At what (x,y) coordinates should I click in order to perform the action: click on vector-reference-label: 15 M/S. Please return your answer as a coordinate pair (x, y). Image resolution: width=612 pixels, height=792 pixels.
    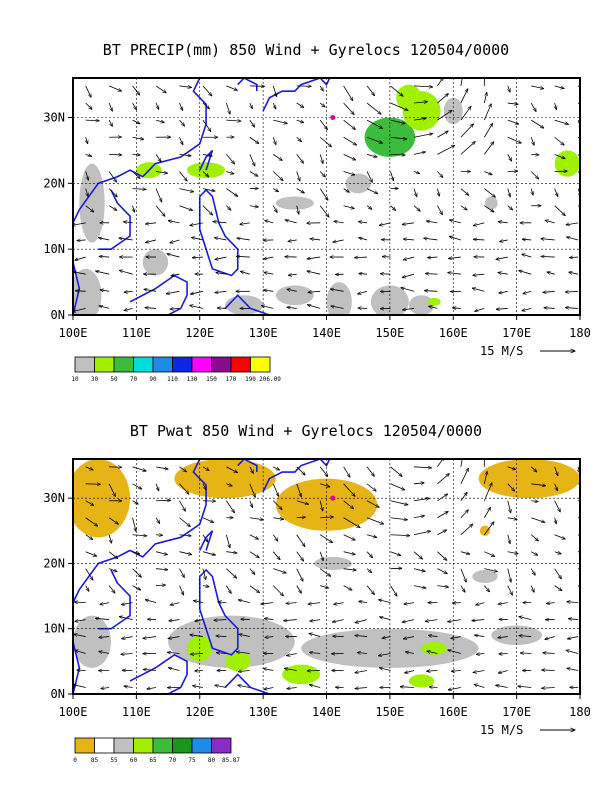
    Looking at the image, I should click on (501, 351).